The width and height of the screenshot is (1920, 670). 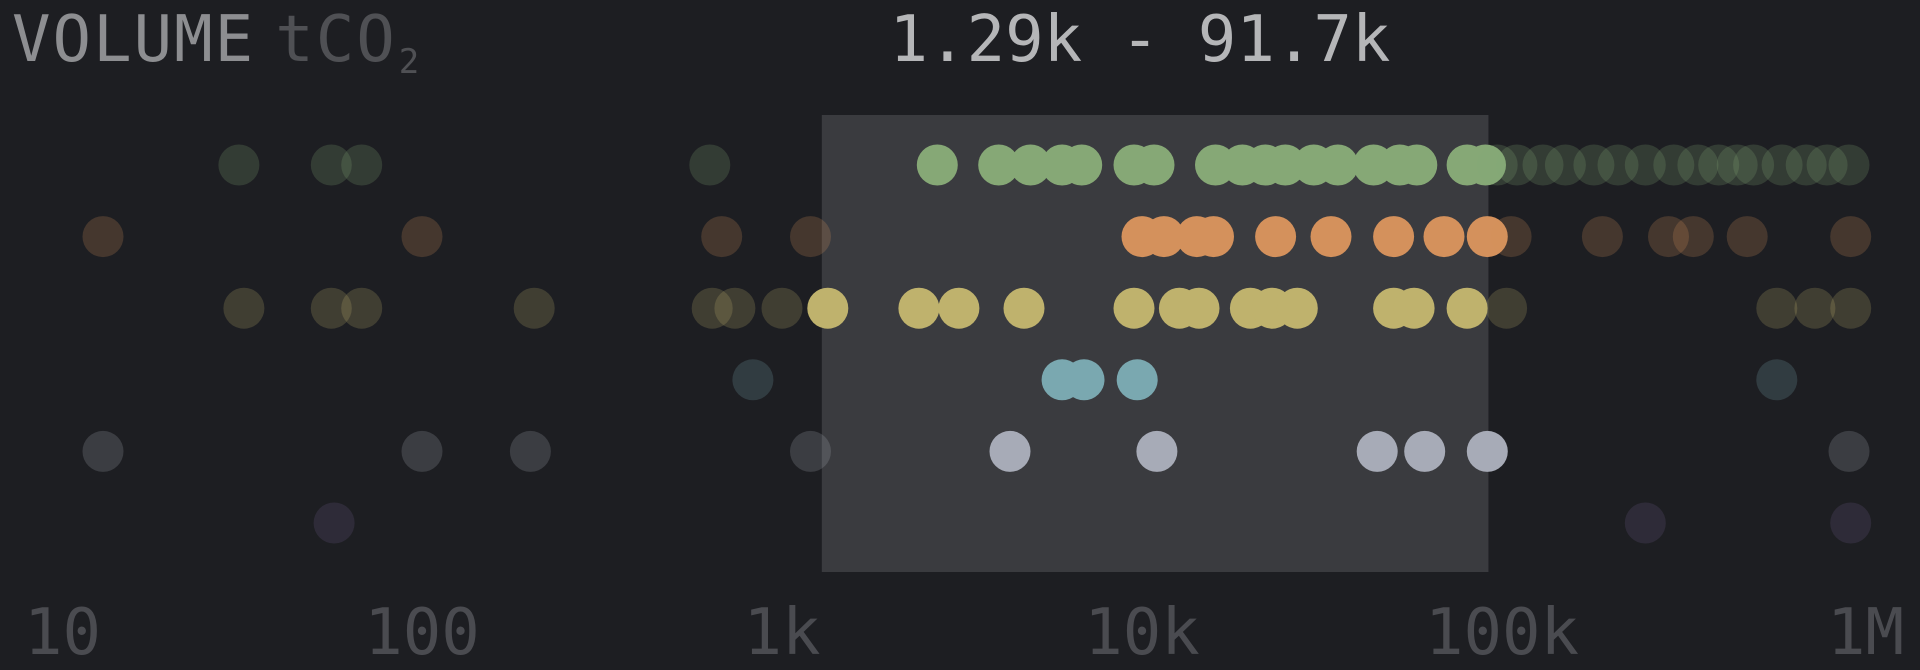 I want to click on title-unit: tCO2, so click(x=348, y=42).